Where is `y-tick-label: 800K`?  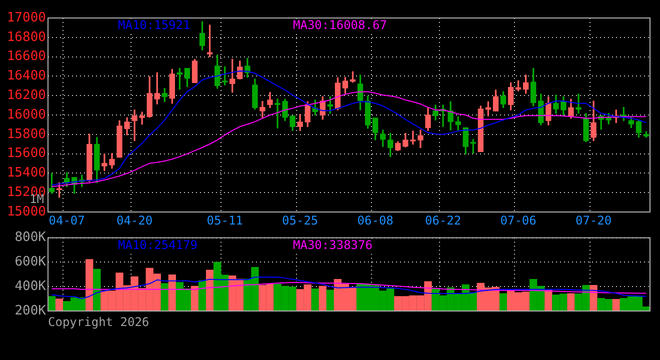 y-tick-label: 800K is located at coordinates (30, 238).